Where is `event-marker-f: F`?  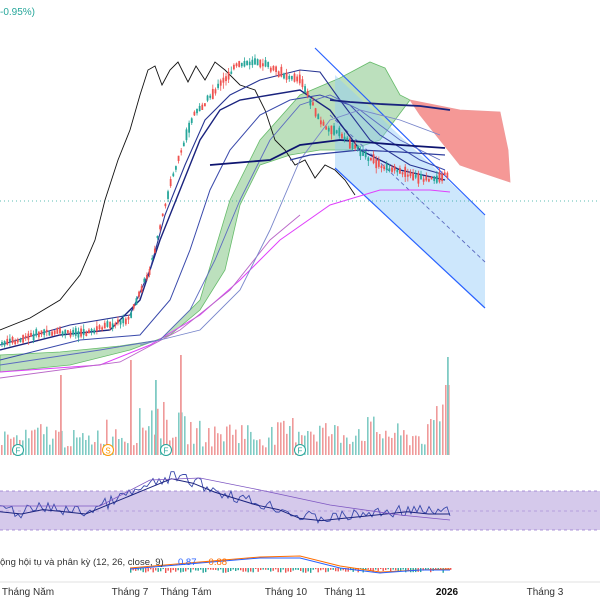 event-marker-f: F is located at coordinates (300, 450).